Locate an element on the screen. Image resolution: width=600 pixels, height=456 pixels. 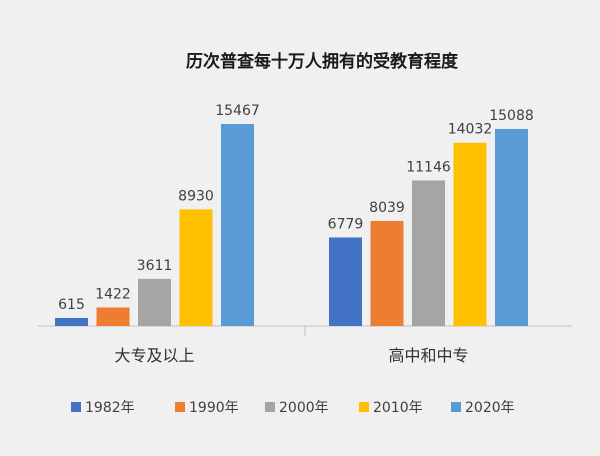
legend: 1982年 1990年 2000年 2010年 2020年 is located at coordinates (293, 408).